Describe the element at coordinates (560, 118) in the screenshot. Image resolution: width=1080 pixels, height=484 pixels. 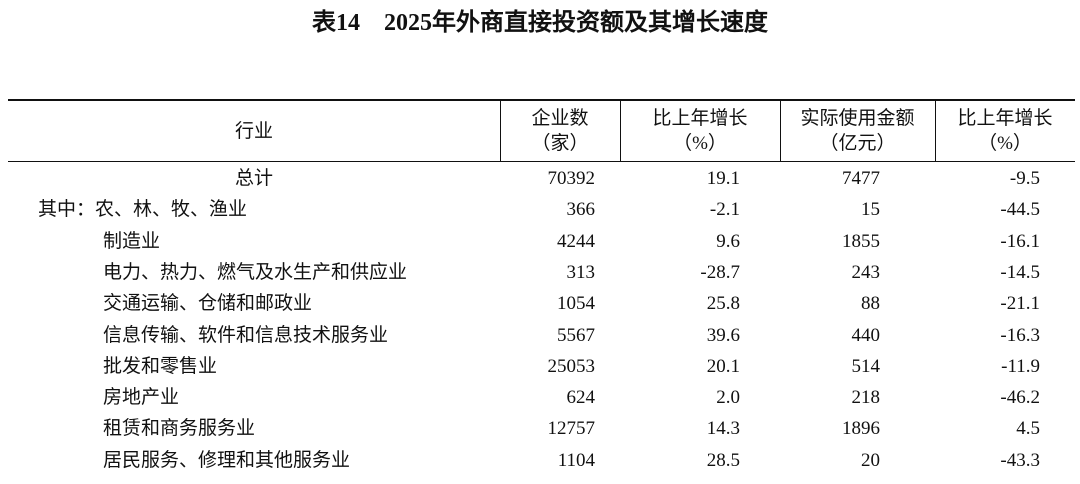
I see `header-line: 企业数` at that location.